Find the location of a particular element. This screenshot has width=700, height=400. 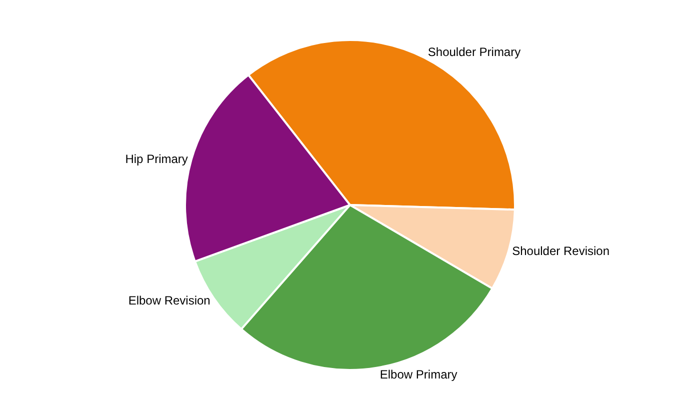

slice-label: Hip Primary is located at coordinates (156, 159).